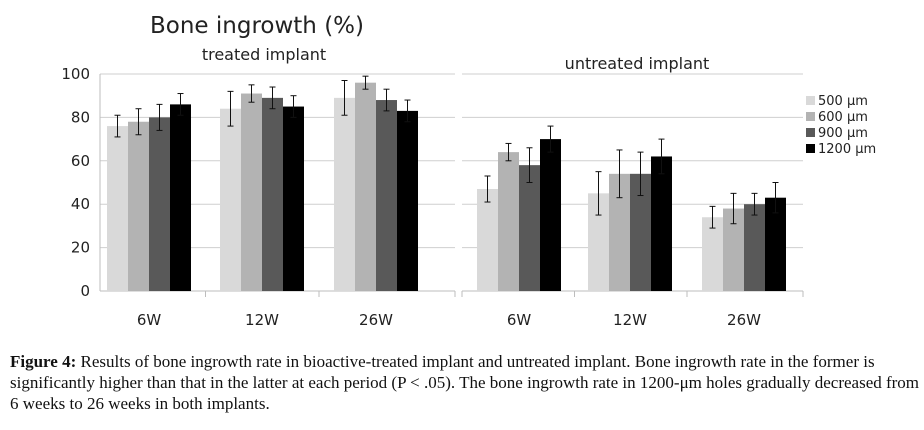 The width and height of the screenshot is (924, 430). Describe the element at coordinates (264, 54) in the screenshot. I see `panel-subtitle-1: treated implant` at that location.